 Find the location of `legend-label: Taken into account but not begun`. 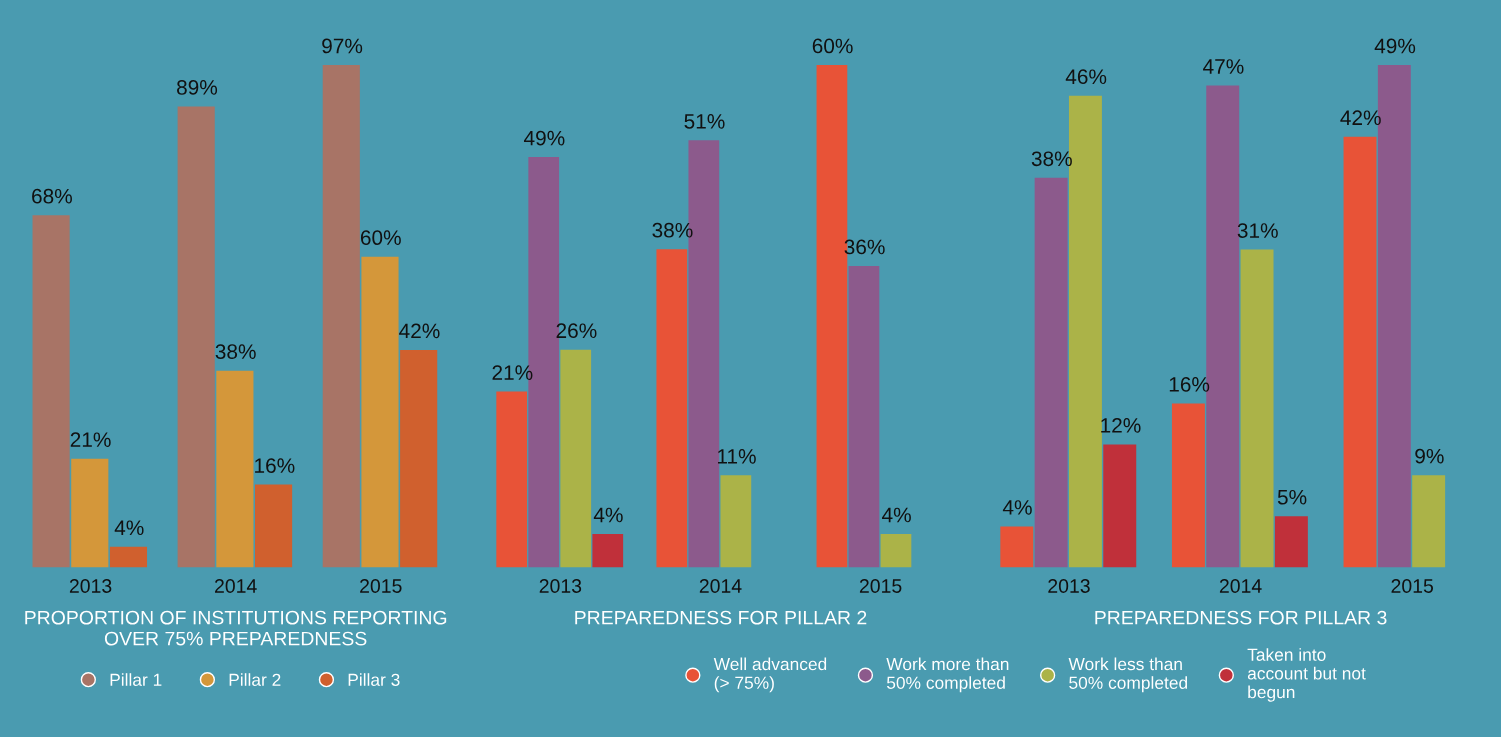

legend-label: Taken into account but not begun is located at coordinates (1306, 675).